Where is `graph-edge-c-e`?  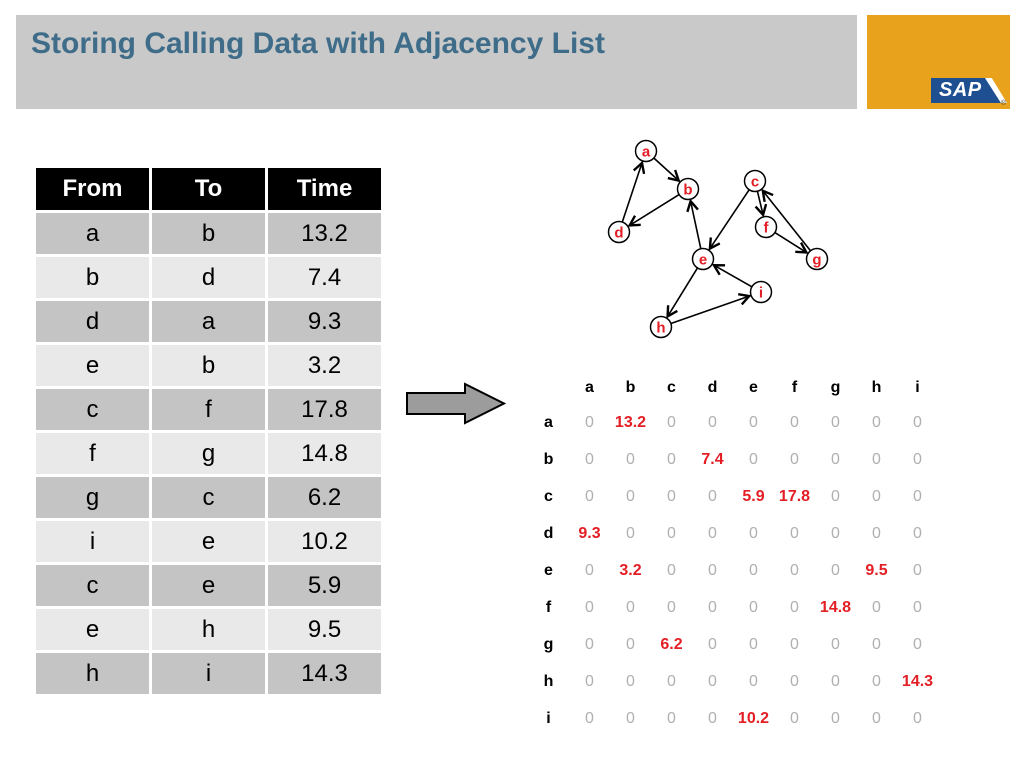
graph-edge-c-e is located at coordinates (730, 219).